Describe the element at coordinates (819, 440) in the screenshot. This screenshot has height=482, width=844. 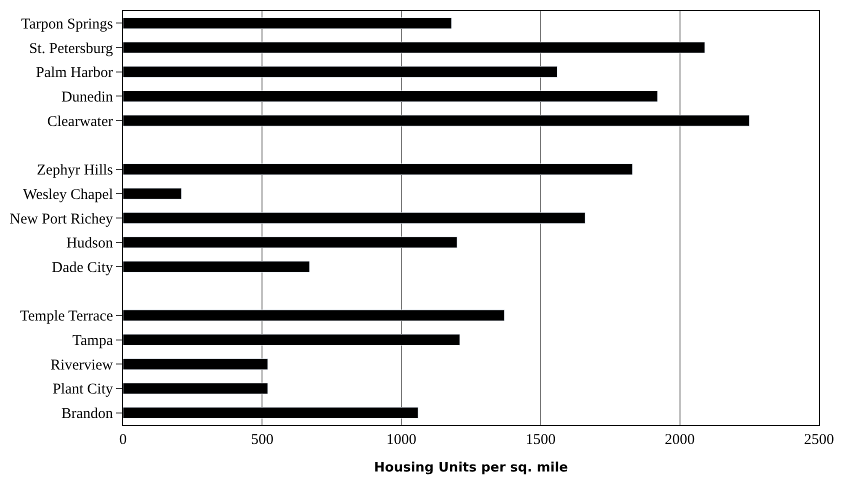
I see `x-tick-label: 2500` at that location.